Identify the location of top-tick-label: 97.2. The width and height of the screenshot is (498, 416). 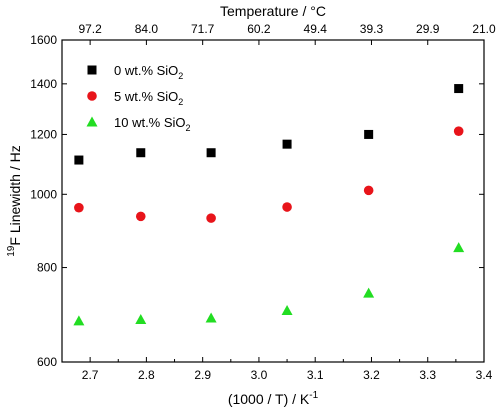
(90, 29).